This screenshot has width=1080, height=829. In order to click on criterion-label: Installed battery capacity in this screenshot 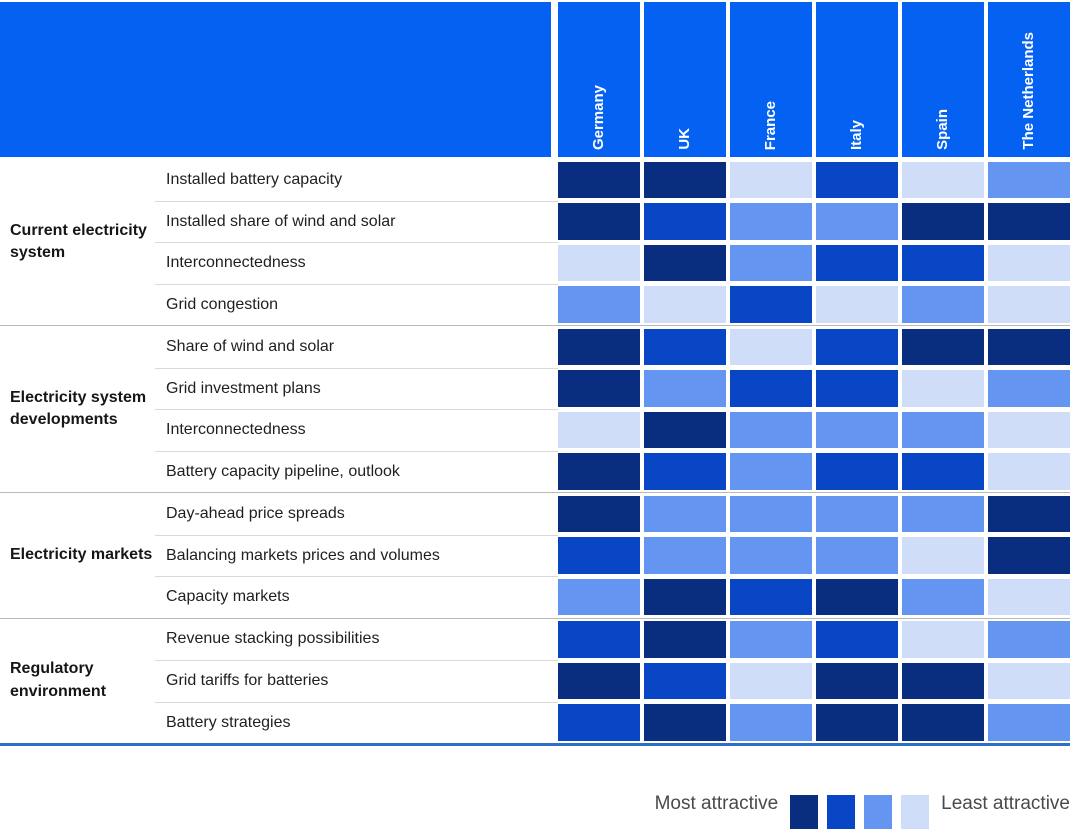, I will do `click(254, 179)`.